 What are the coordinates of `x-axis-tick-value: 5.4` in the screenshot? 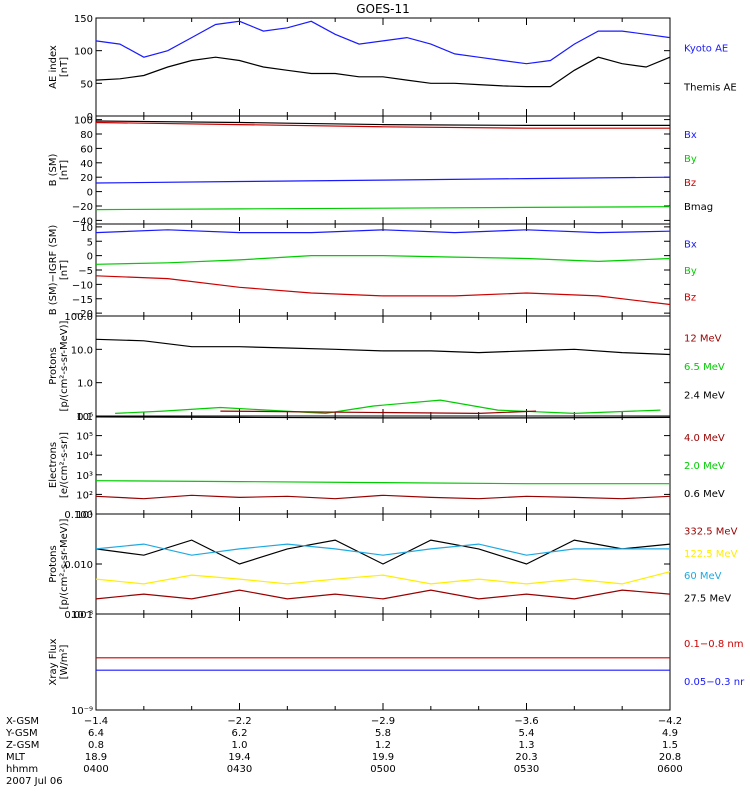 It's located at (527, 733).